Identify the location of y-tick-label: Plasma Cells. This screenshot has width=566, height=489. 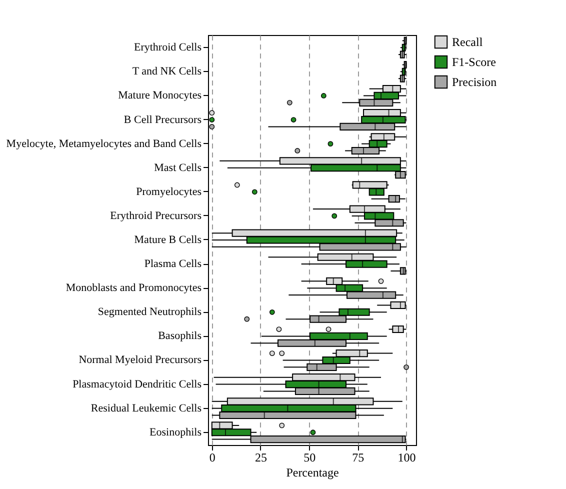
(173, 264).